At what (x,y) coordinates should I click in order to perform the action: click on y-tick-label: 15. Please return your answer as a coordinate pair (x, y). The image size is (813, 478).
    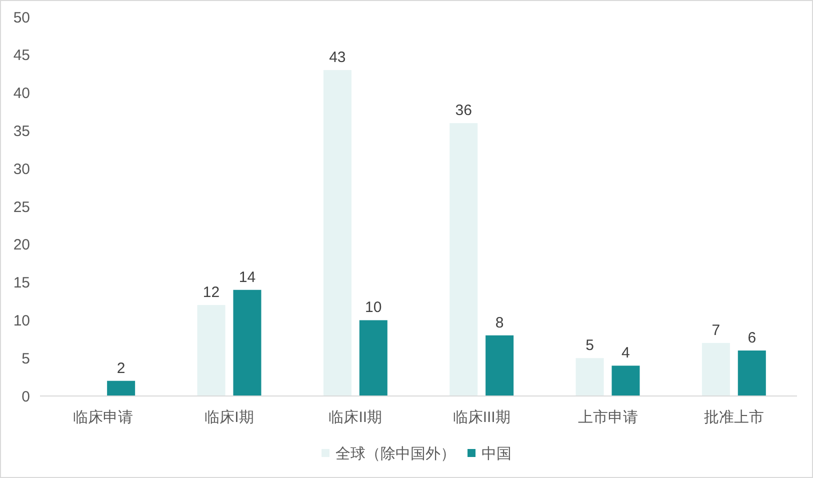
    Looking at the image, I should click on (21, 283).